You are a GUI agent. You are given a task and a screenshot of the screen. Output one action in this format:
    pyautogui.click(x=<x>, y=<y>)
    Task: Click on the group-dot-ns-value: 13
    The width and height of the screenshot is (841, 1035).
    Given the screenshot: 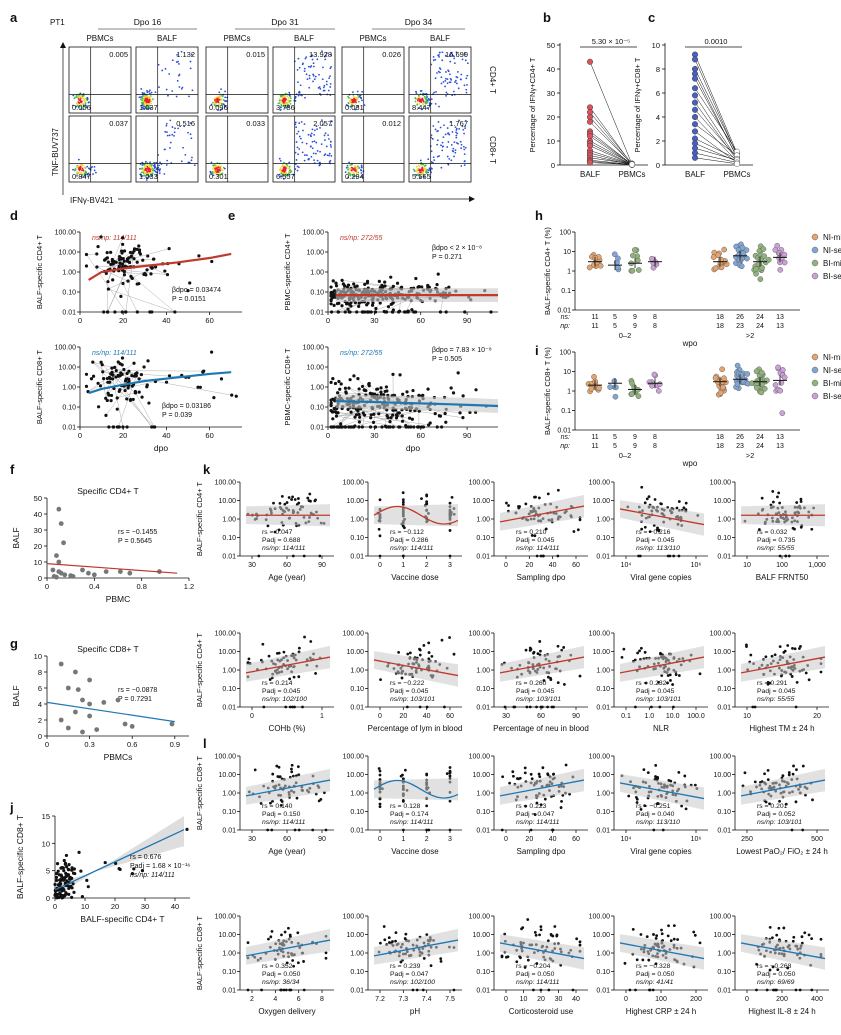 What is the action you would take?
    pyautogui.click(x=780, y=317)
    